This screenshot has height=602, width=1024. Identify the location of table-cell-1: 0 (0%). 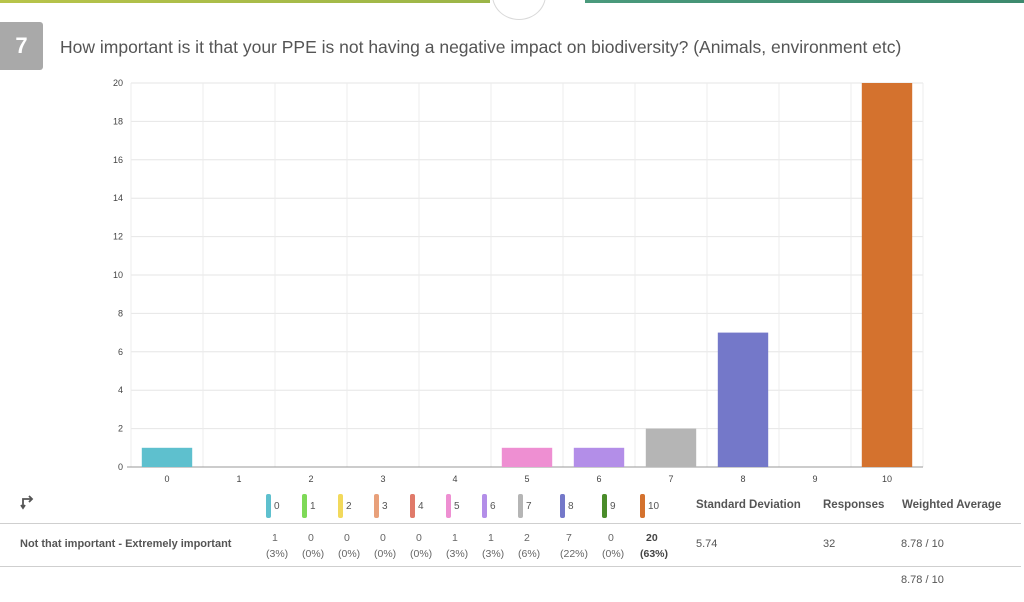
(313, 546).